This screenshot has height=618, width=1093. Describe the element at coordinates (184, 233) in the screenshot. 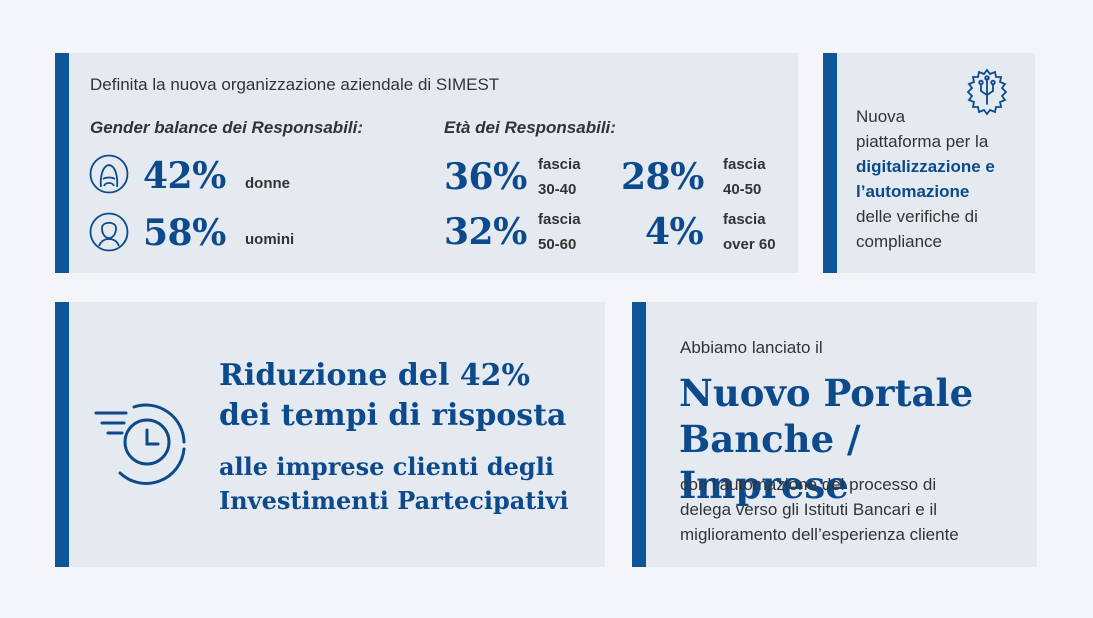

I see `gender-men-value: 58%` at that location.